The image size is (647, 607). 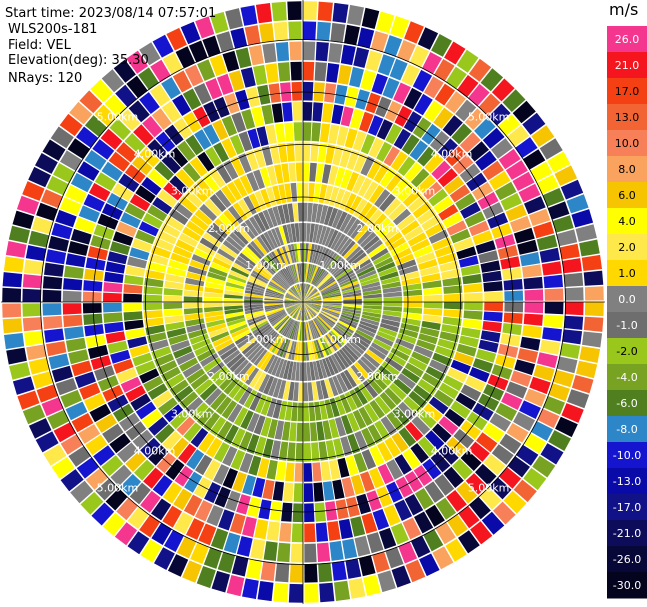 I want to click on colorbar-tick-label: 26.0, so click(x=627, y=39).